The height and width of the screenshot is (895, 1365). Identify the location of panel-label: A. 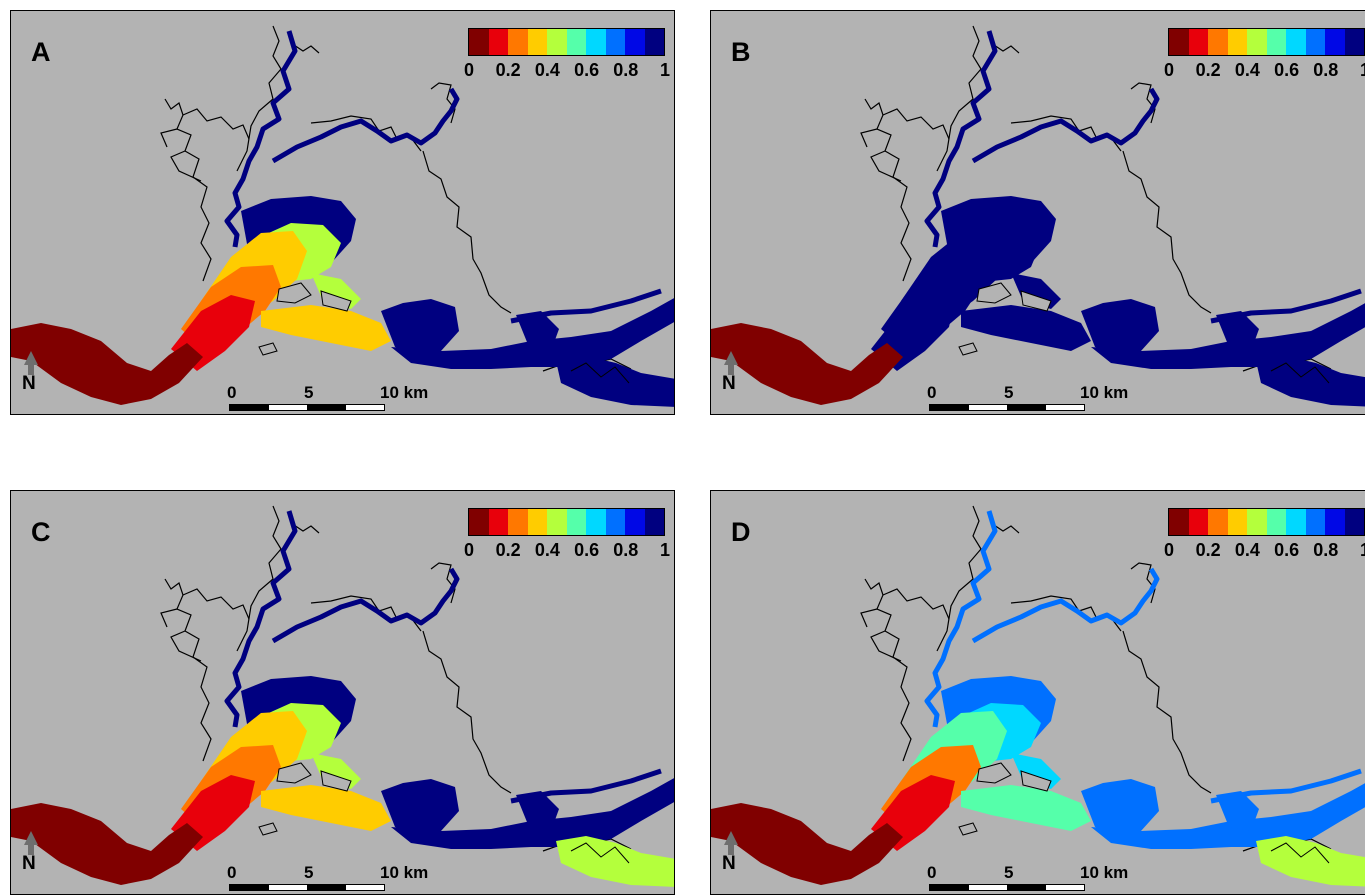
(41, 52).